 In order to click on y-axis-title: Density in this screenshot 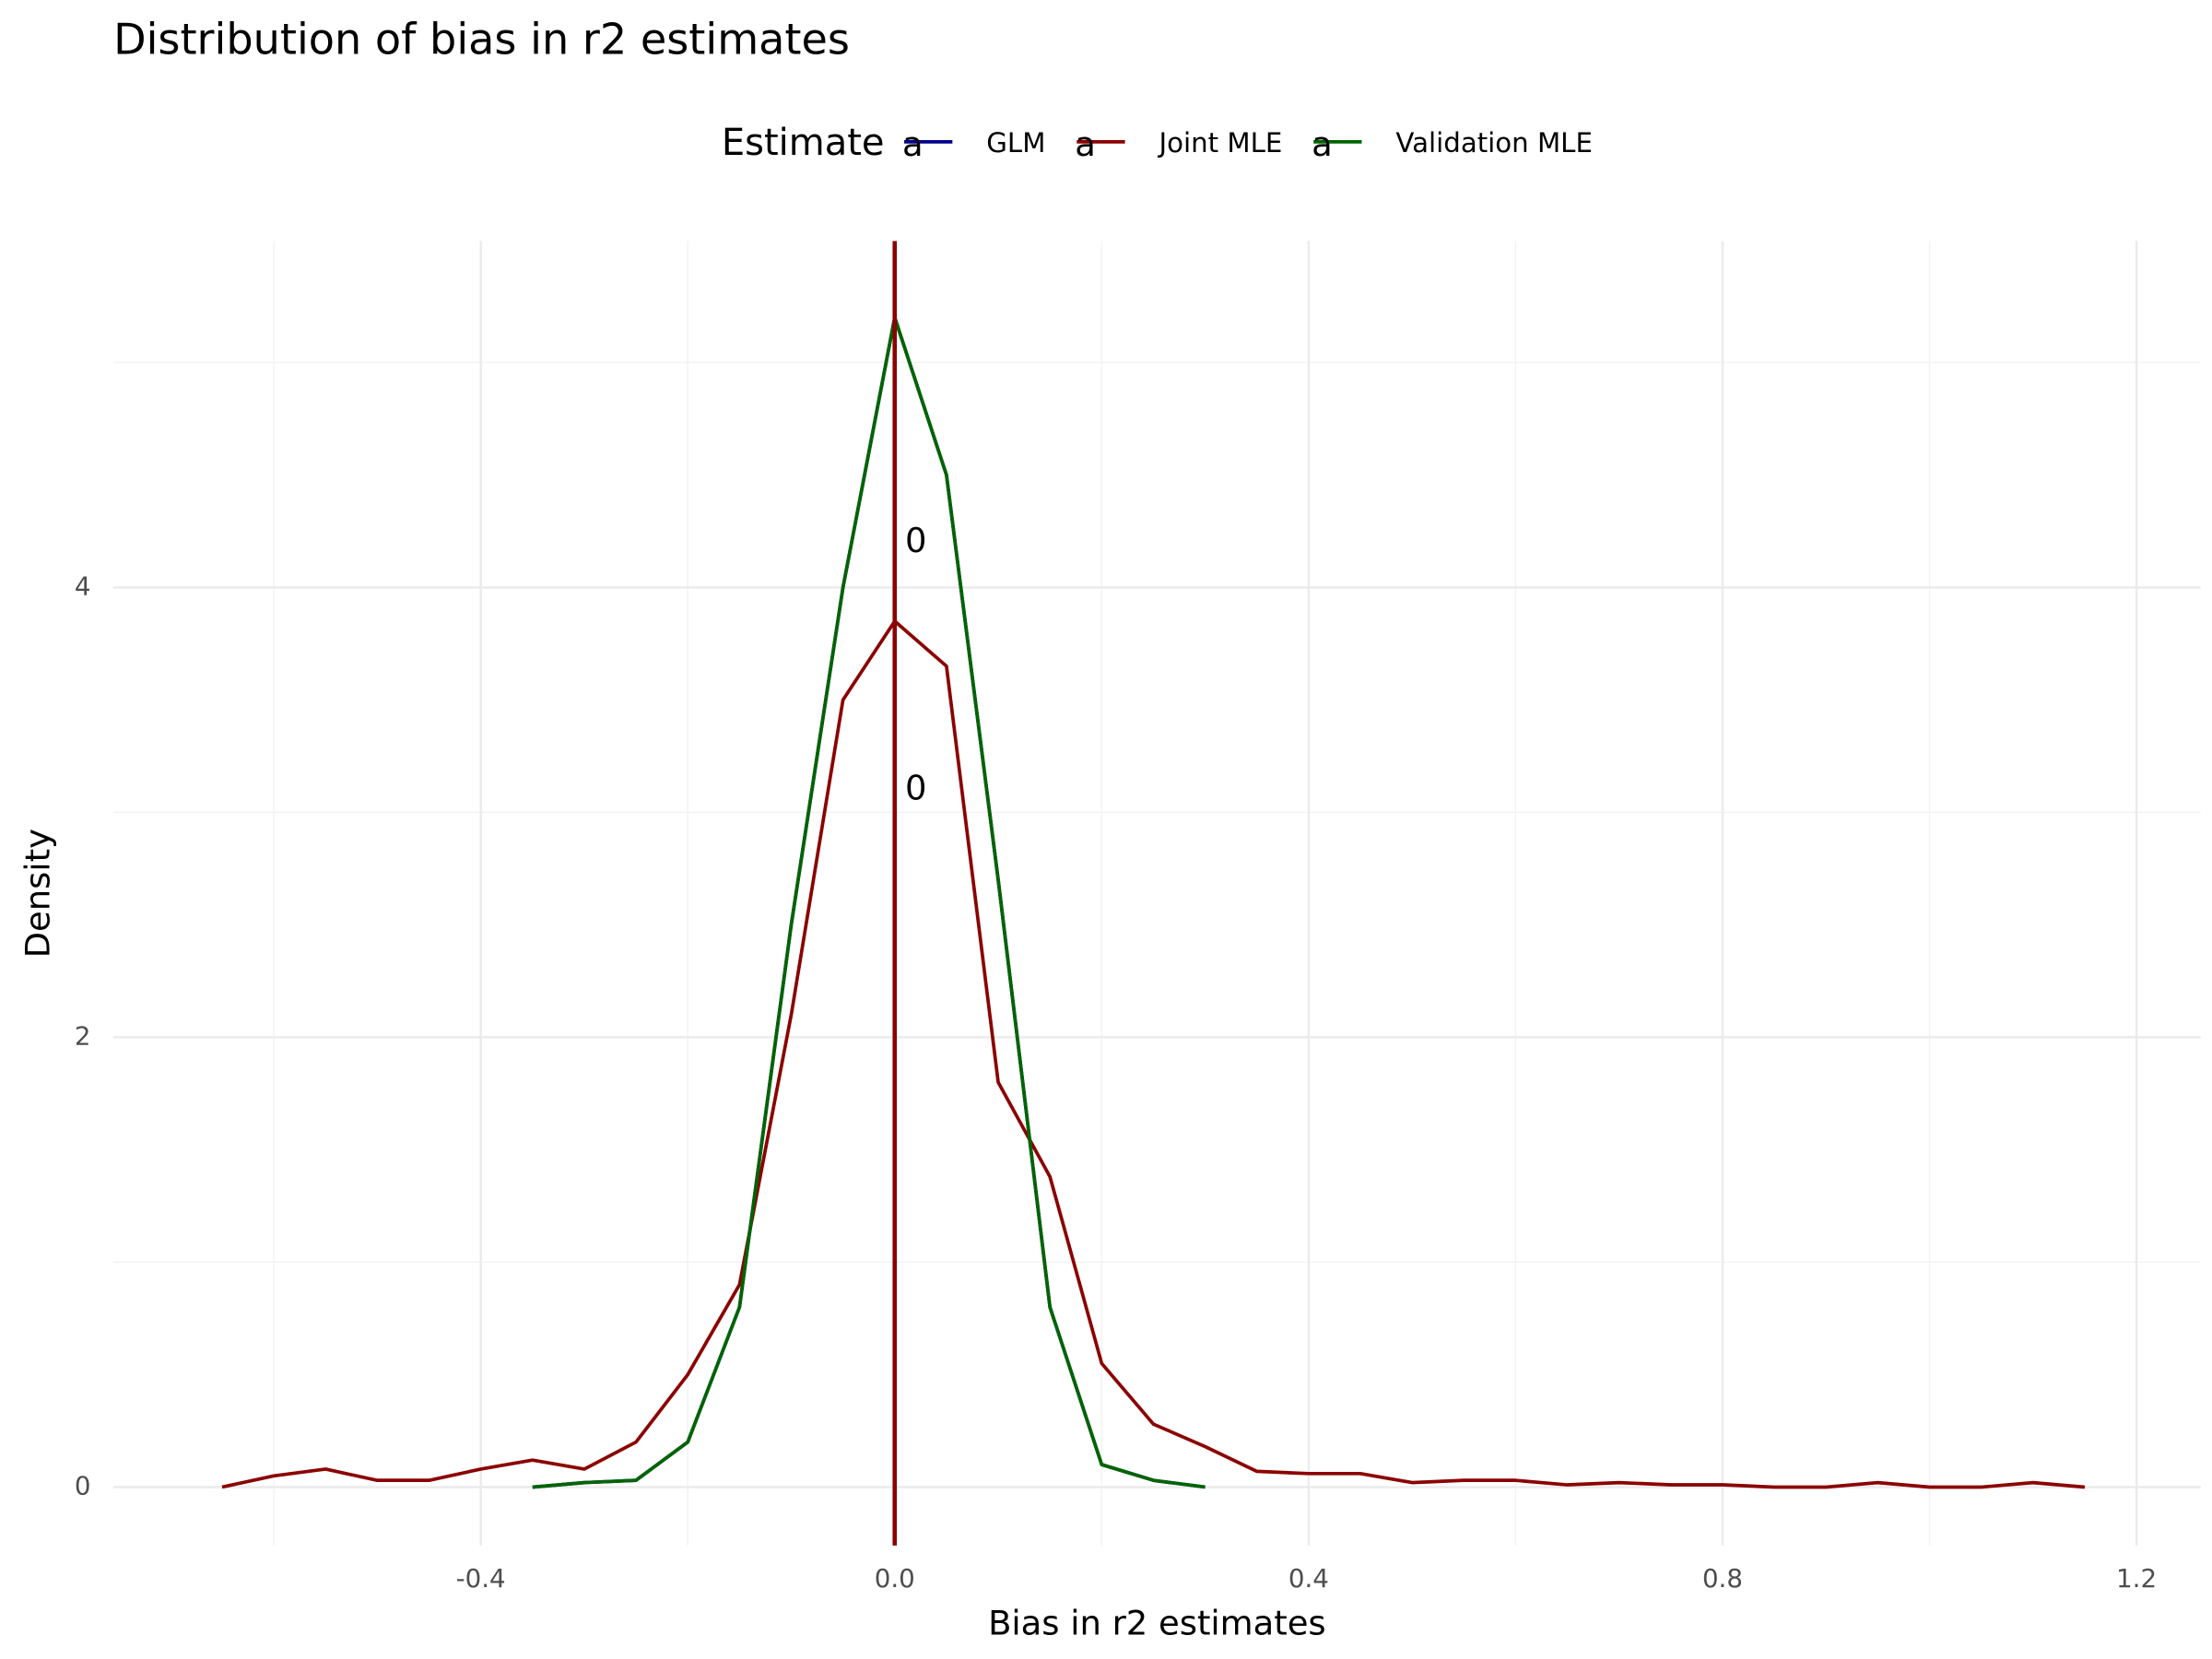, I will do `click(38, 893)`.